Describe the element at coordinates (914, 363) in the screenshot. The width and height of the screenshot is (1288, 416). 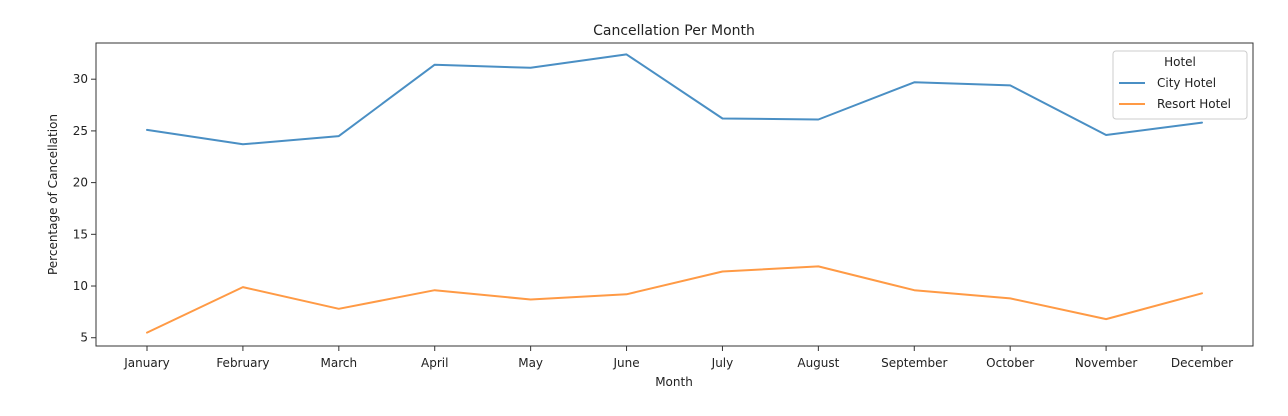
I see `x-tick-label: September` at that location.